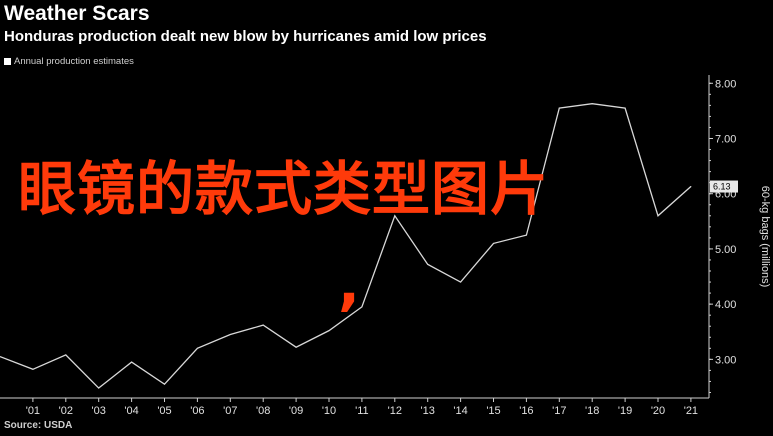 Image resolution: width=773 pixels, height=436 pixels. I want to click on x-tick-label: '06, so click(197, 411).